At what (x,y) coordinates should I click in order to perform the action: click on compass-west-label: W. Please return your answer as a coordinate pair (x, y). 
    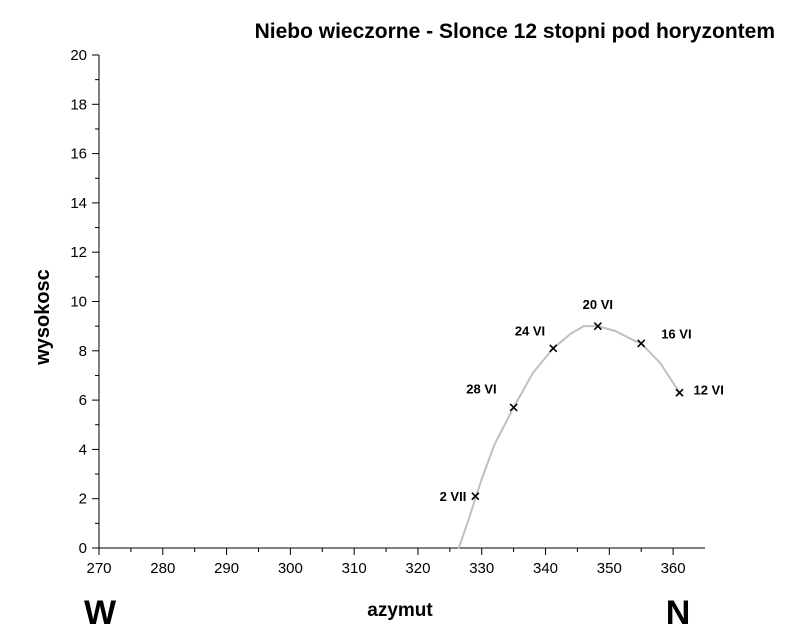
    Looking at the image, I should click on (100, 613).